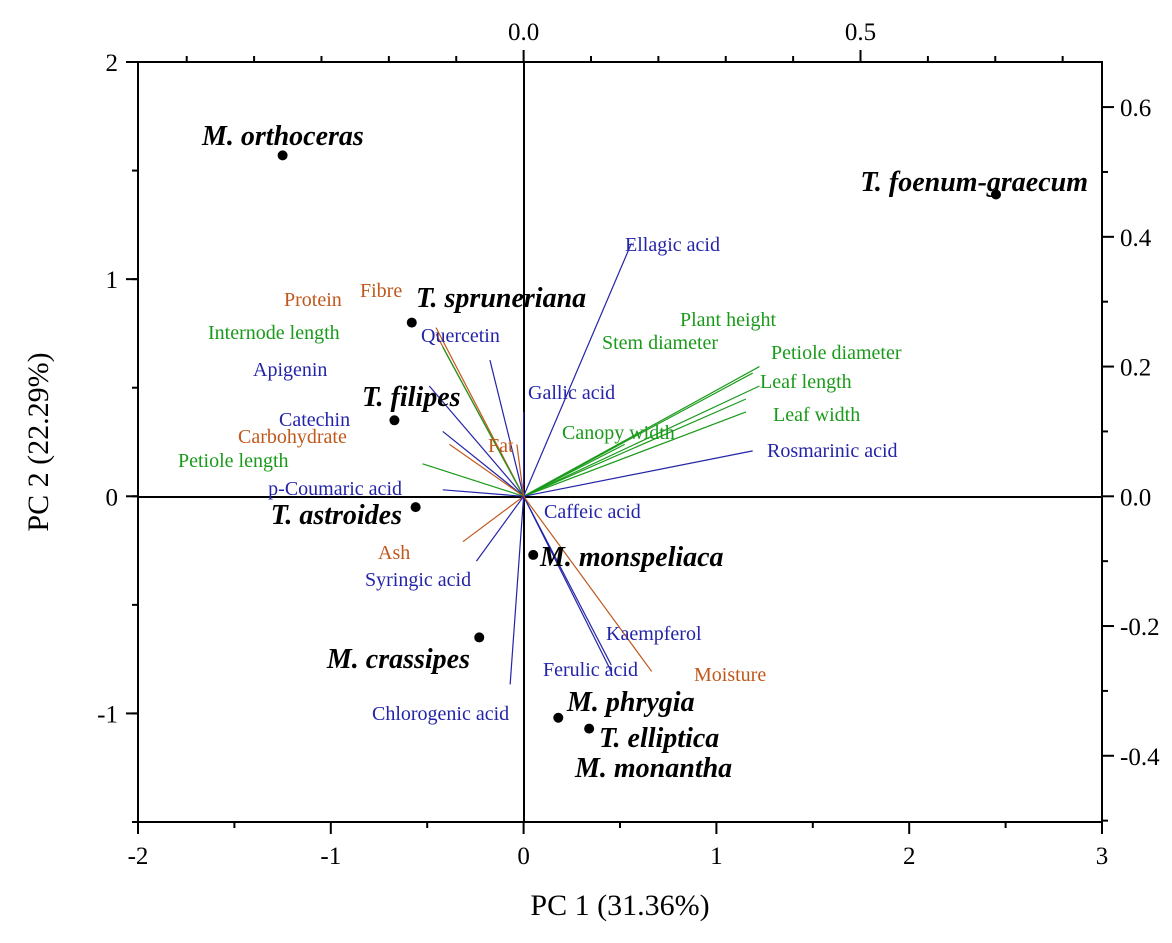 The height and width of the screenshot is (943, 1172). I want to click on y-axis-label: PC 2 (22.29%), so click(38, 441).